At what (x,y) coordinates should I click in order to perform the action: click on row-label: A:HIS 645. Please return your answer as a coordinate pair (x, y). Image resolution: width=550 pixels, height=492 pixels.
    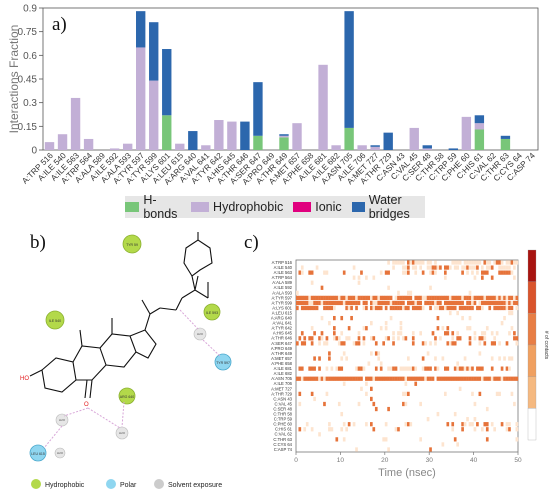
    Looking at the image, I should click on (283, 333).